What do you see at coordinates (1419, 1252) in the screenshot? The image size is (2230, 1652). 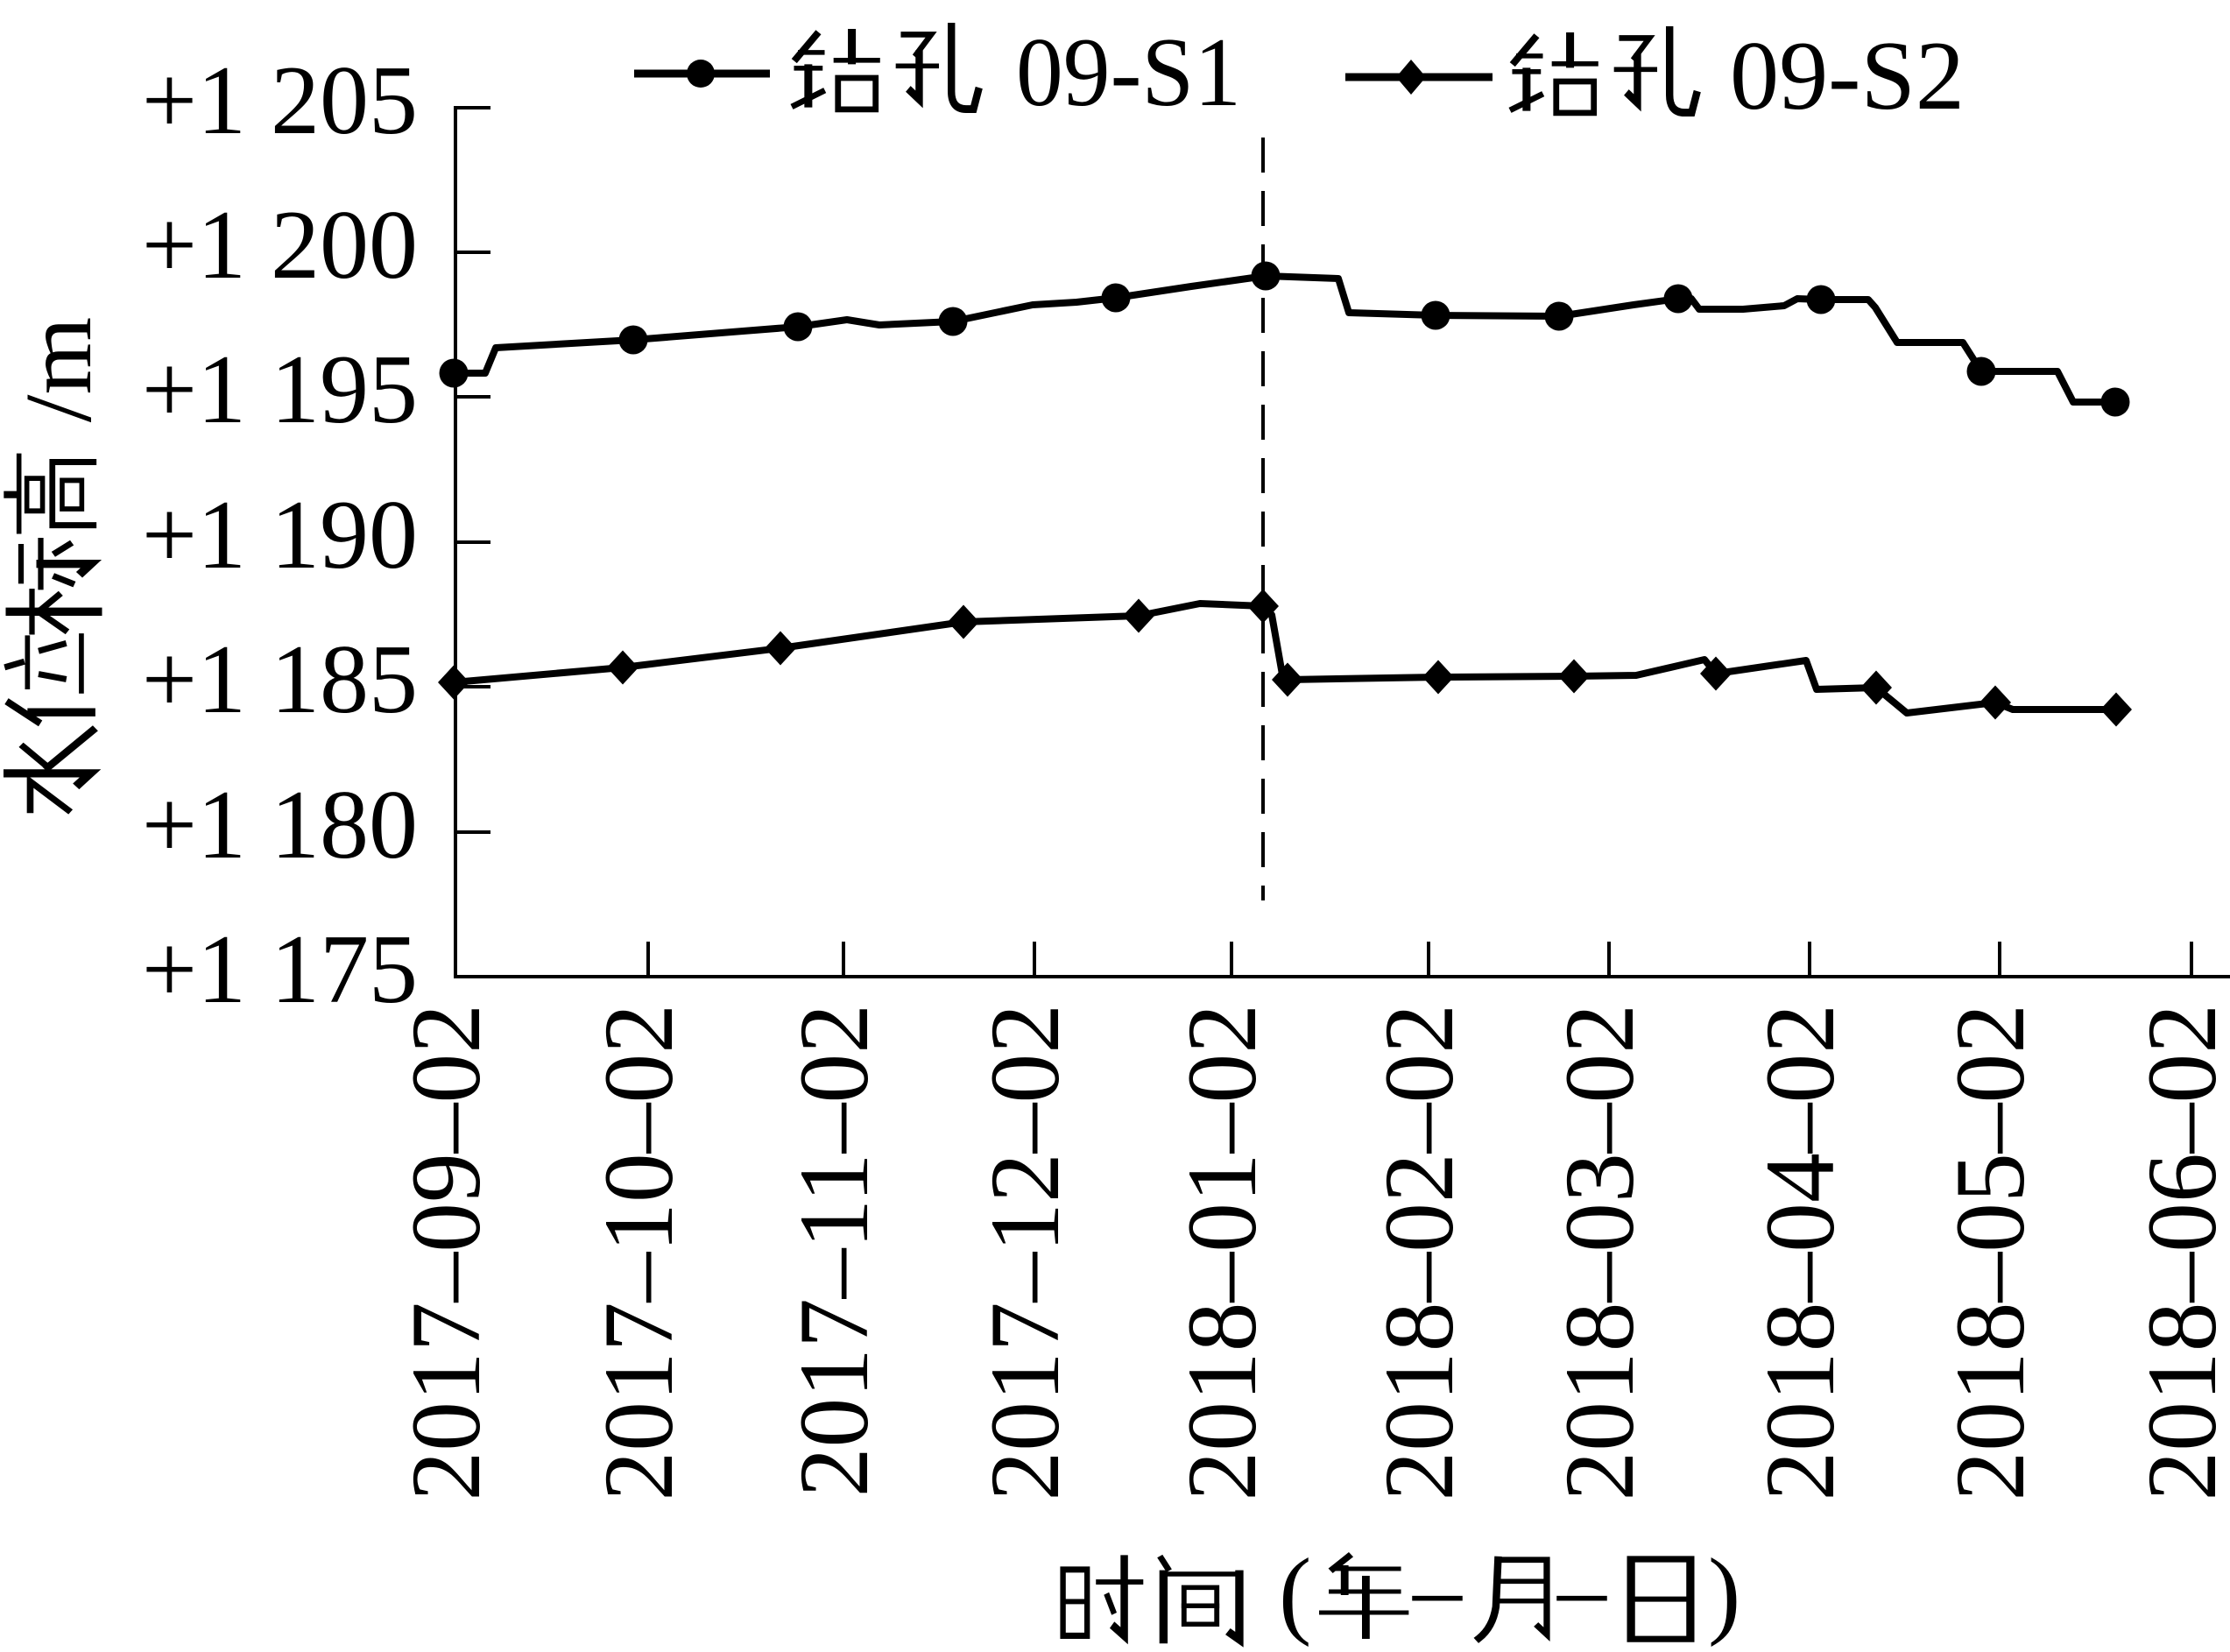 I see `svg-text: 2018–02–02` at bounding box center [1419, 1252].